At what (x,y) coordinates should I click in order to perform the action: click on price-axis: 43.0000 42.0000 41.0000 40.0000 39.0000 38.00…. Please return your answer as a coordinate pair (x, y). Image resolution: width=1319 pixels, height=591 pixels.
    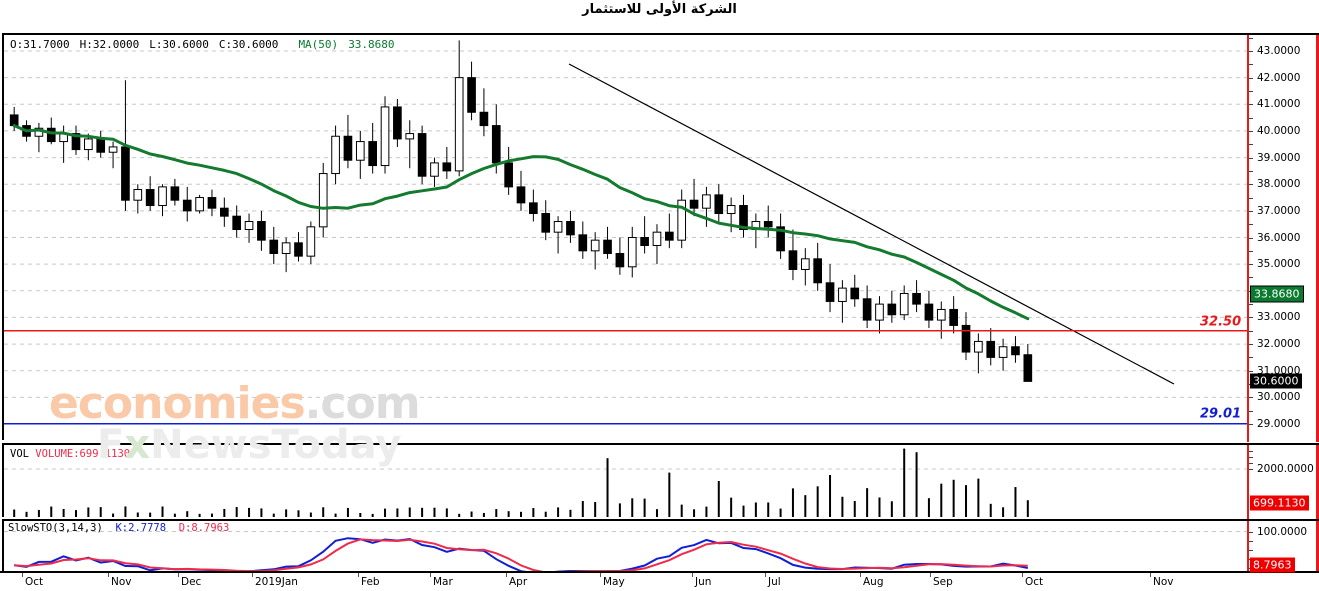
    Looking at the image, I should click on (1283, 237).